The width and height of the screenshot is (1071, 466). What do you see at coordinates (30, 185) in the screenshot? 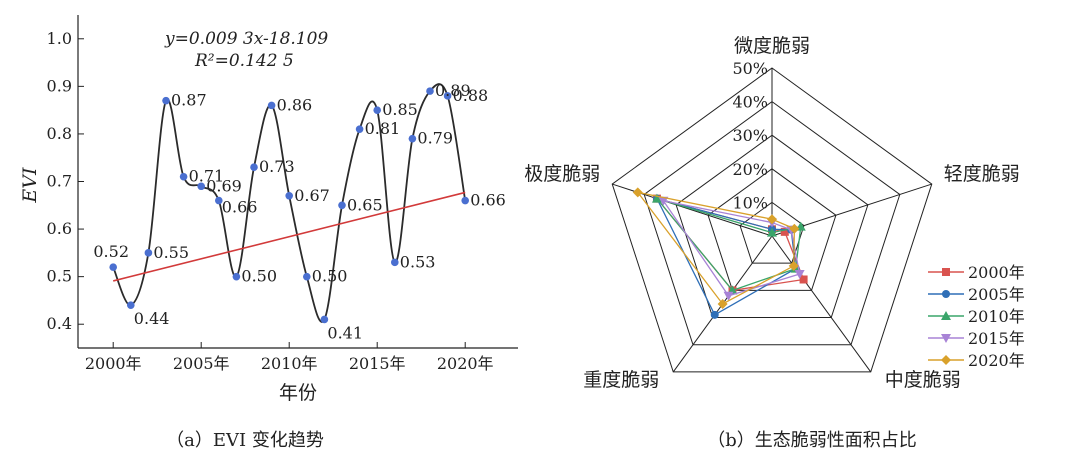
I see `y-axis-label: EVI` at bounding box center [30, 185].